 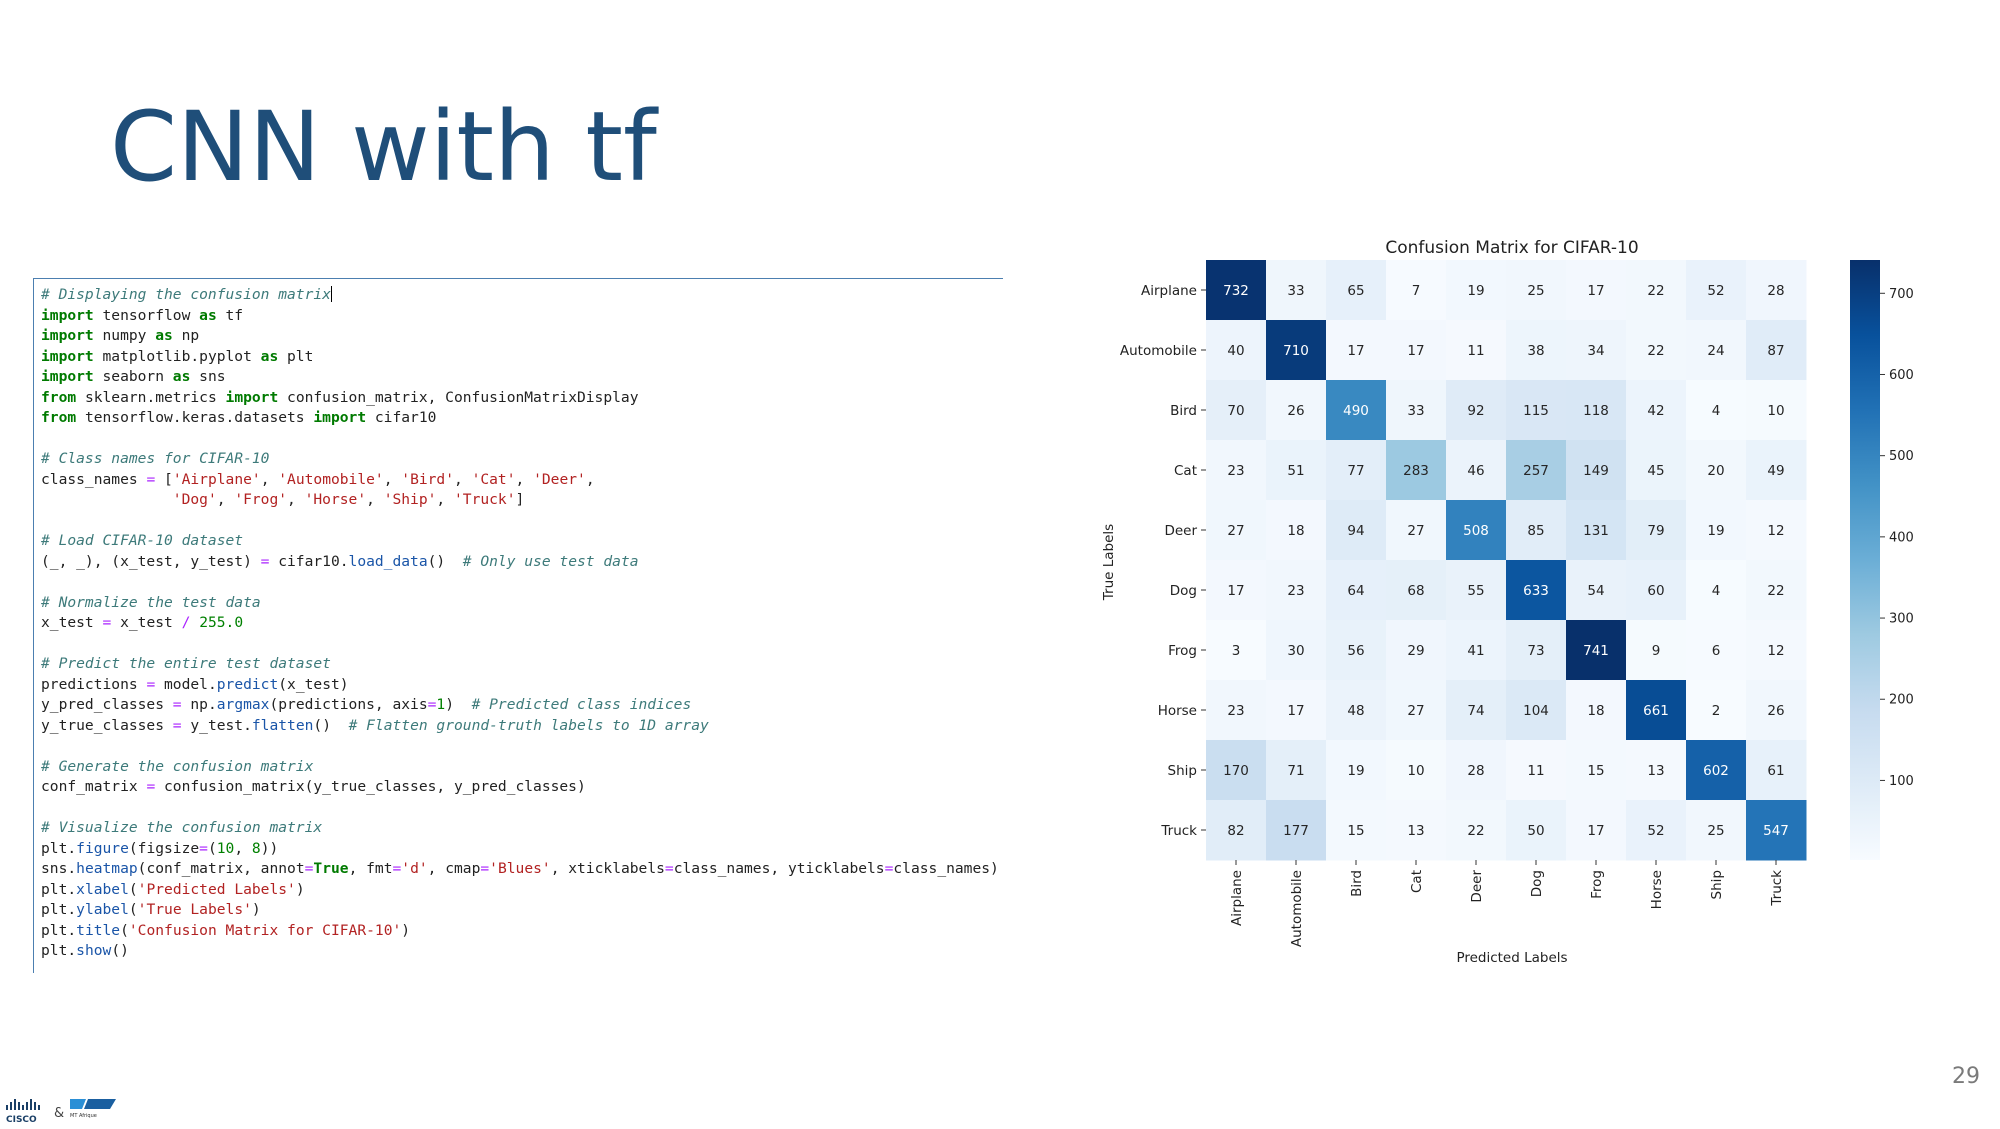 I want to click on colorbar-tick-label: 400, so click(x=1901, y=537).